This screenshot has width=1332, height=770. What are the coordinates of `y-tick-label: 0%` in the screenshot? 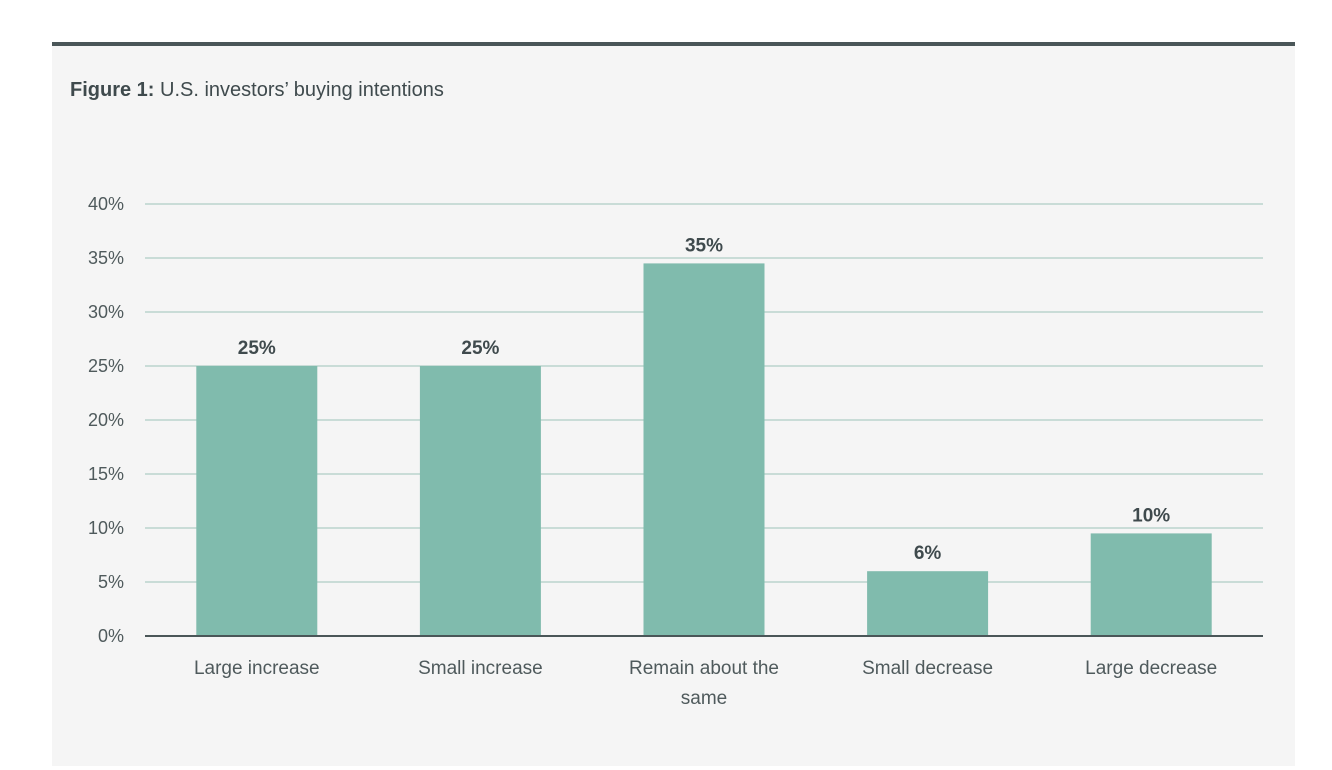 It's located at (111, 636).